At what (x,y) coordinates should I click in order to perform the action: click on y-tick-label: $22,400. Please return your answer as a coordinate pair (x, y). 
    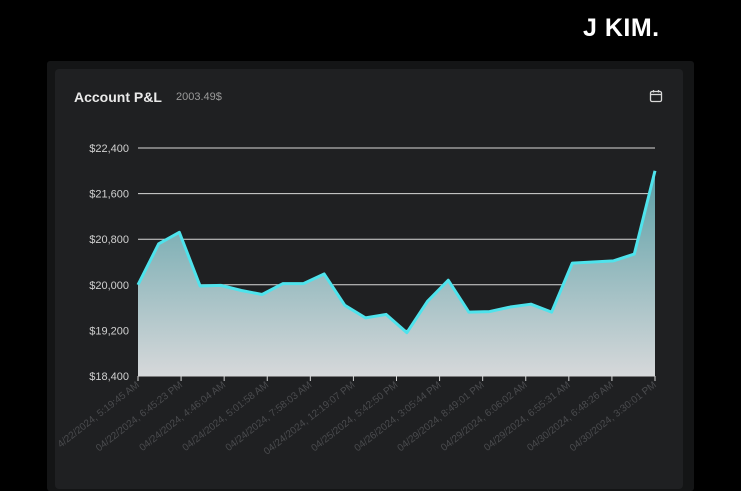
    Looking at the image, I should click on (109, 149).